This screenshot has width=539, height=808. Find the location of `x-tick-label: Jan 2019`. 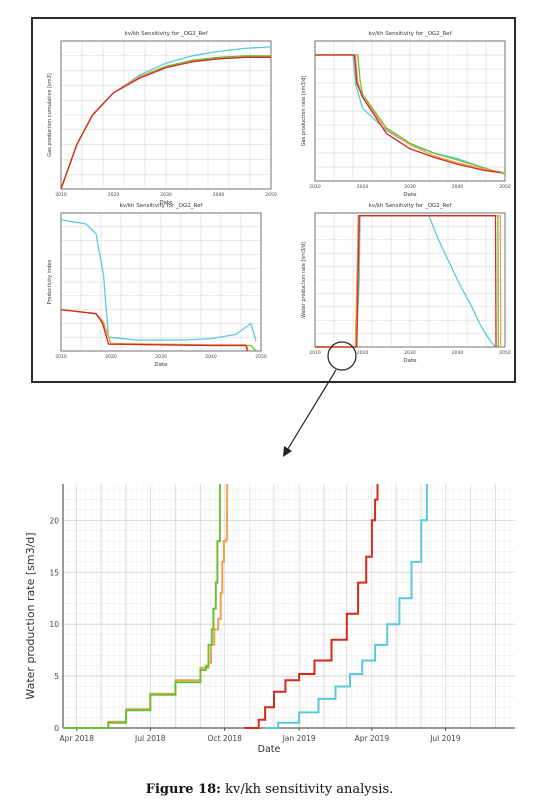

x-tick-label: Jan 2019 is located at coordinates (299, 738).